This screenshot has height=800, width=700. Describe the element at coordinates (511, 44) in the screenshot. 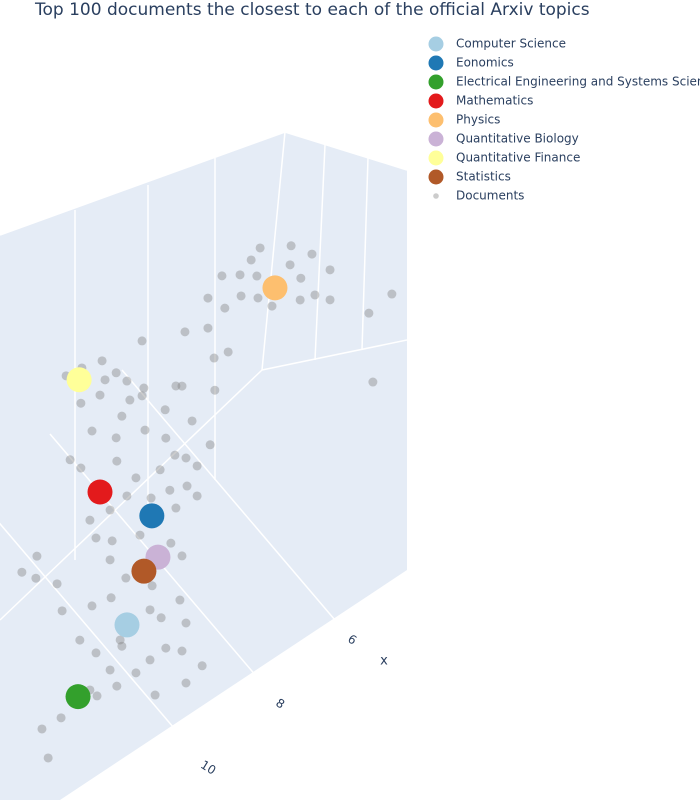

I see `legend-label: Computer Science` at that location.